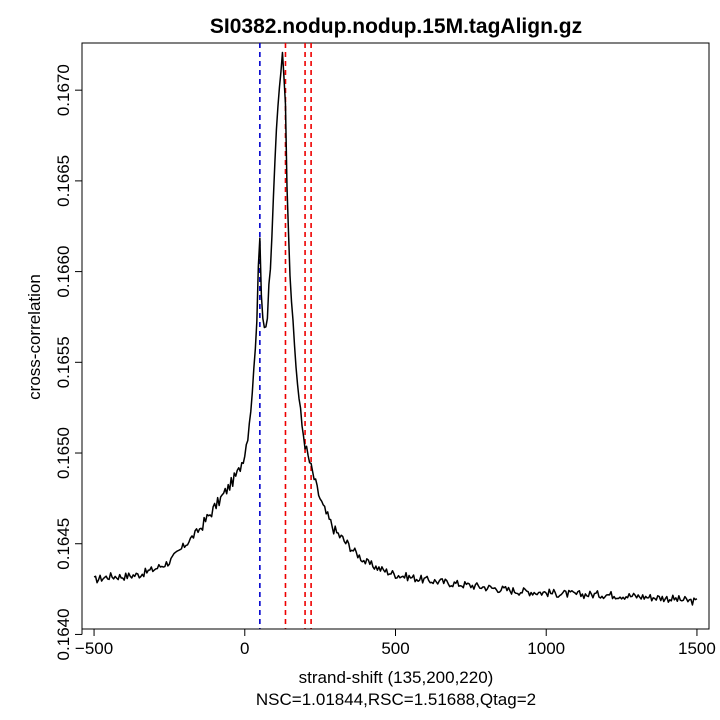  What do you see at coordinates (285, 336) in the screenshot?
I see `reference-lines` at bounding box center [285, 336].